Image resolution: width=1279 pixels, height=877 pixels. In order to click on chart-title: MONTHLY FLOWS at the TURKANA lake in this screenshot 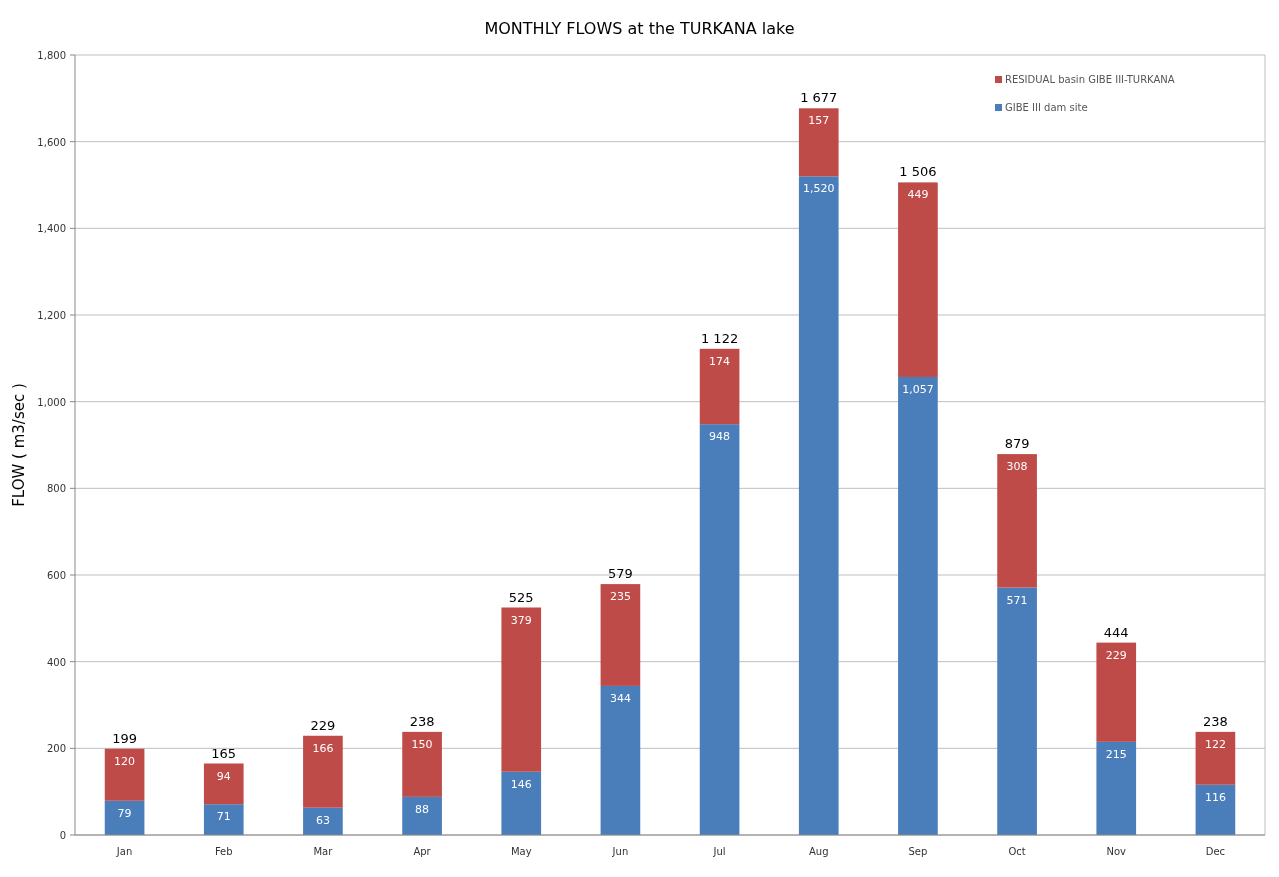, I will do `click(639, 28)`.